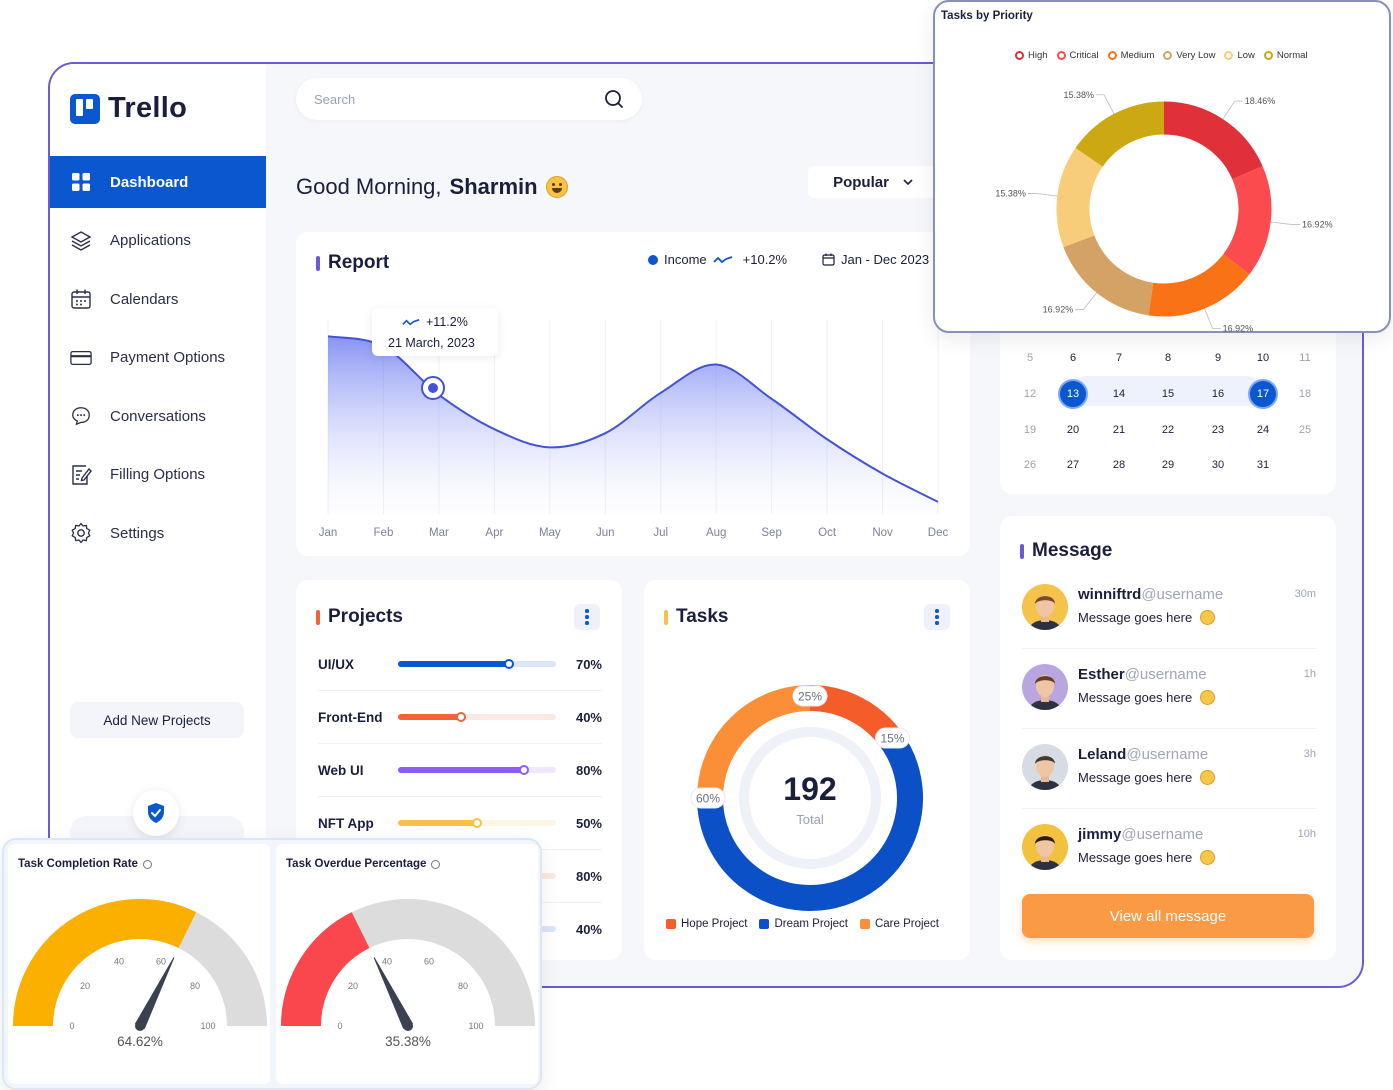 The height and width of the screenshot is (1090, 1393). I want to click on projects-more-menu-icon, so click(587, 617).